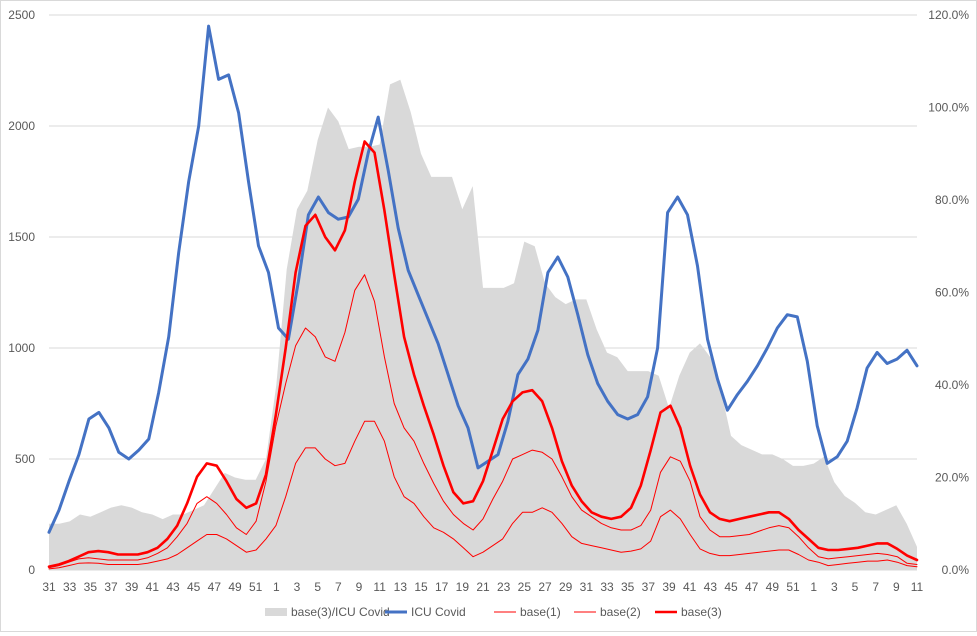 This screenshot has width=977, height=636. What do you see at coordinates (952, 200) in the screenshot?
I see `y-right-tick-label: 80.0%` at bounding box center [952, 200].